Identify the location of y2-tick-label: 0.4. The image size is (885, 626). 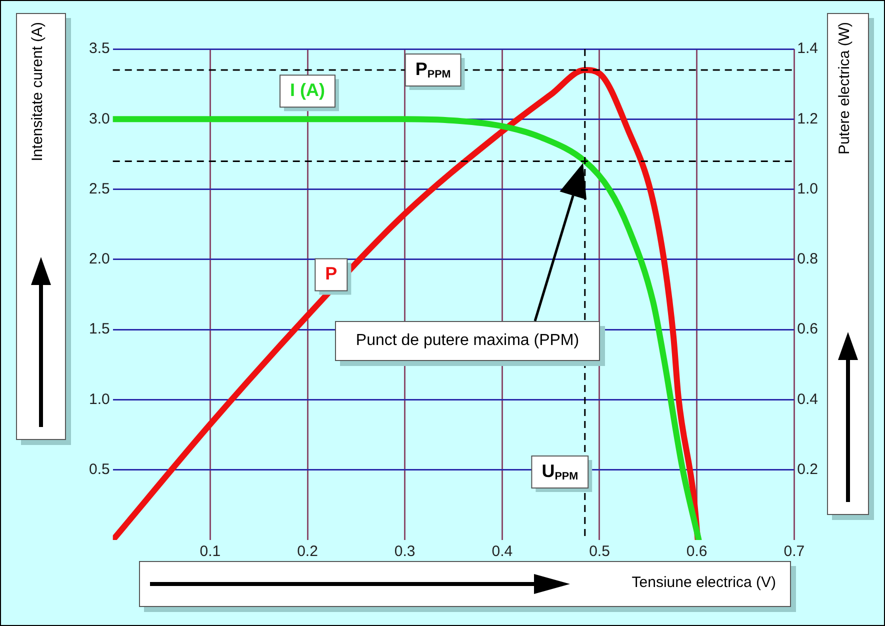
(807, 399).